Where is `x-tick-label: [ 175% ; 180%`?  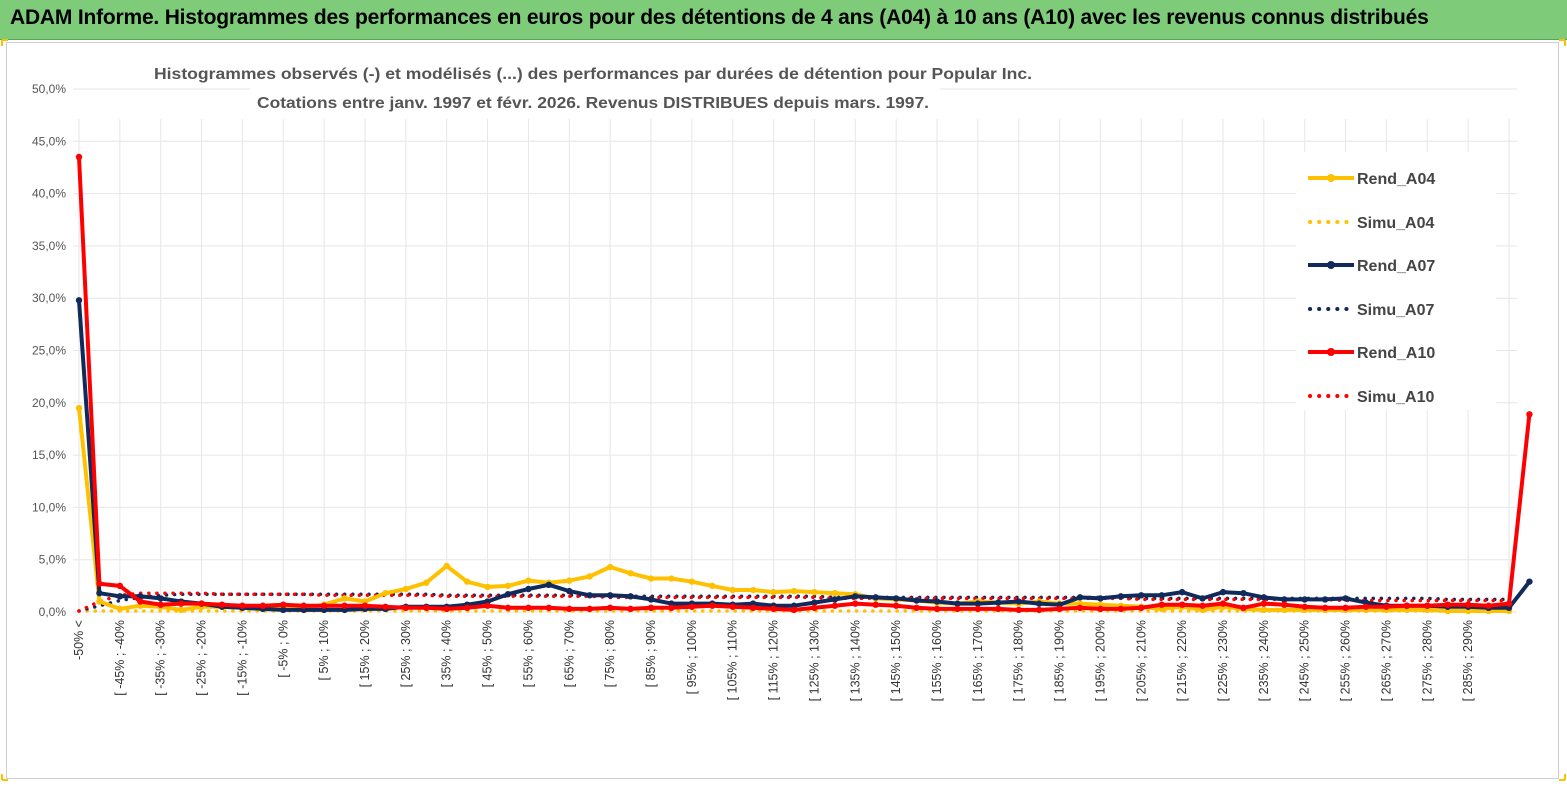
x-tick-label: [ 175% ; 180% is located at coordinates (1019, 660).